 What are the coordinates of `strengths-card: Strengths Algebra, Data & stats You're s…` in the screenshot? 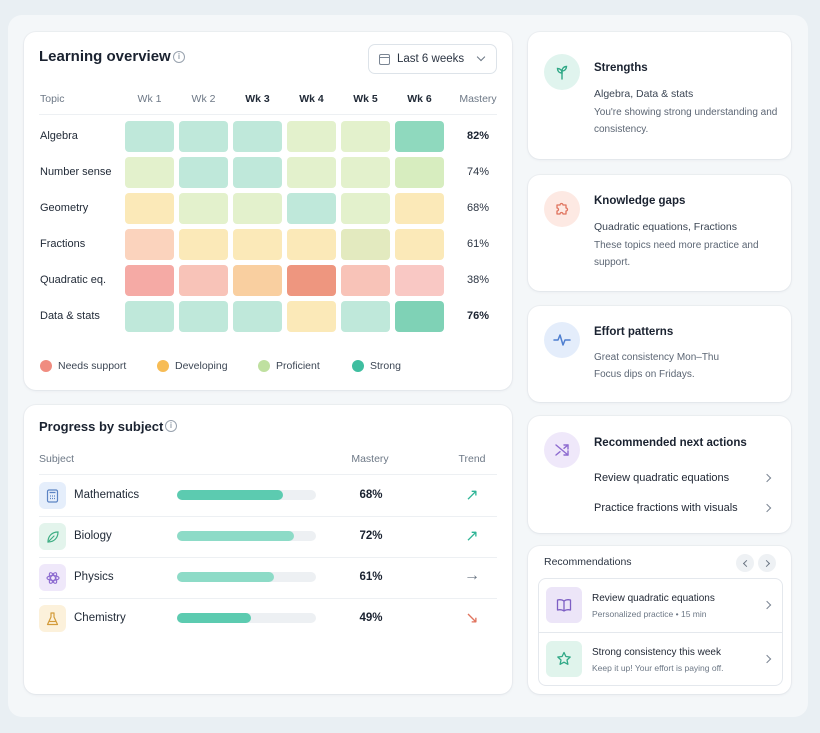 It's located at (659, 95).